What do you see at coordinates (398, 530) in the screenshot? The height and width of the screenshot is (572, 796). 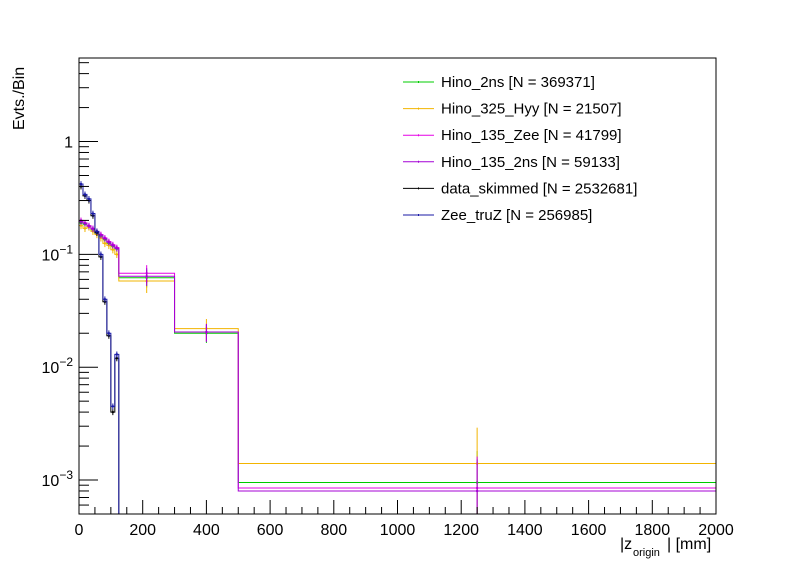 I see `x-tick-label: 1000` at bounding box center [398, 530].